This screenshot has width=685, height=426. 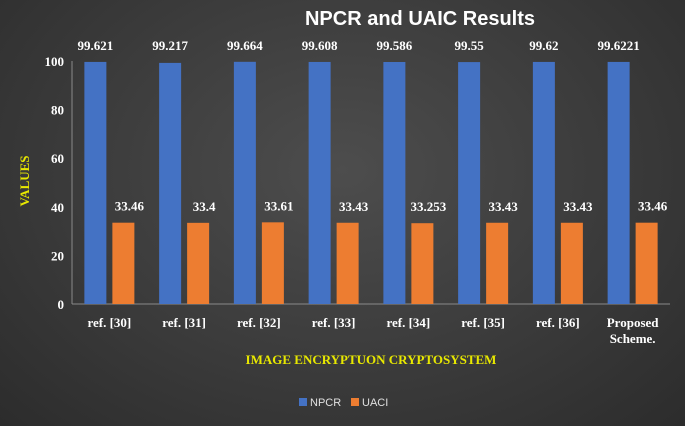 What do you see at coordinates (420, 19) in the screenshot?
I see `chart-title: NPCR and UAIC Results` at bounding box center [420, 19].